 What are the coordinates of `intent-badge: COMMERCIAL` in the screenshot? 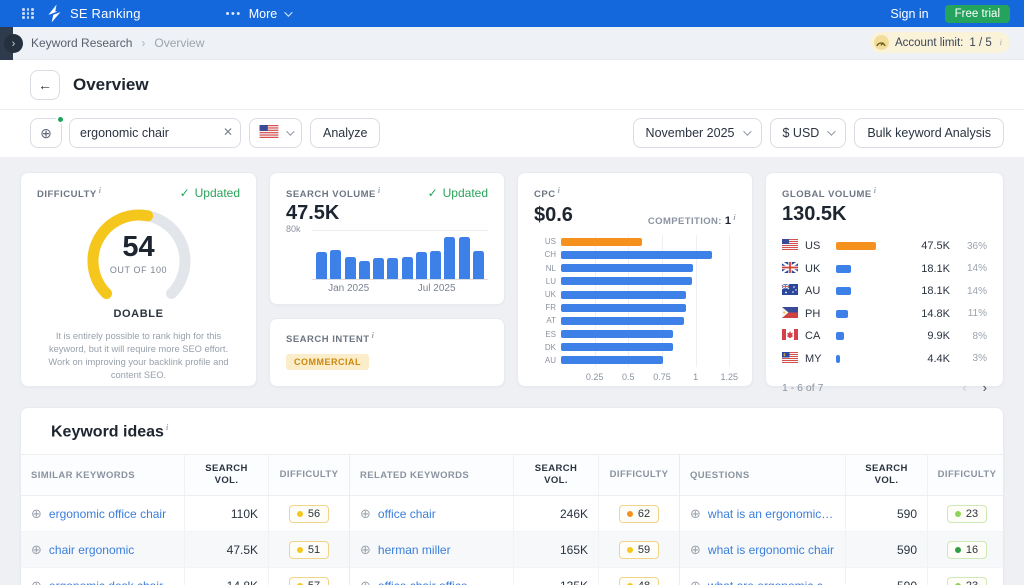 It's located at (327, 362).